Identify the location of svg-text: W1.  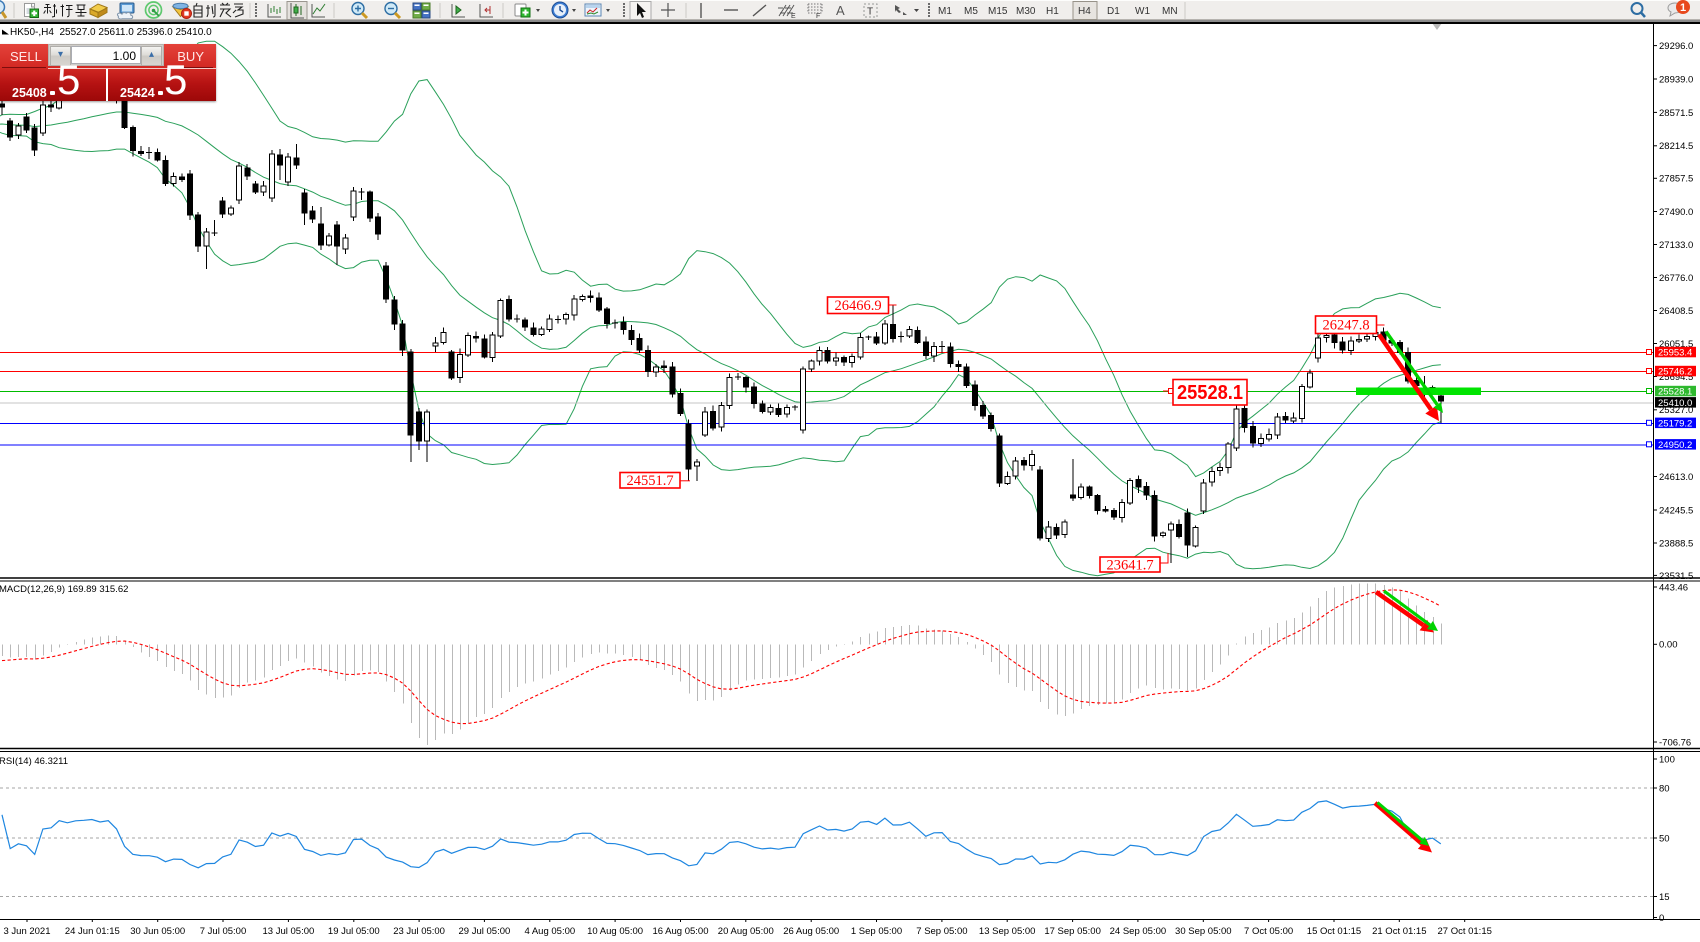
(1142, 11).